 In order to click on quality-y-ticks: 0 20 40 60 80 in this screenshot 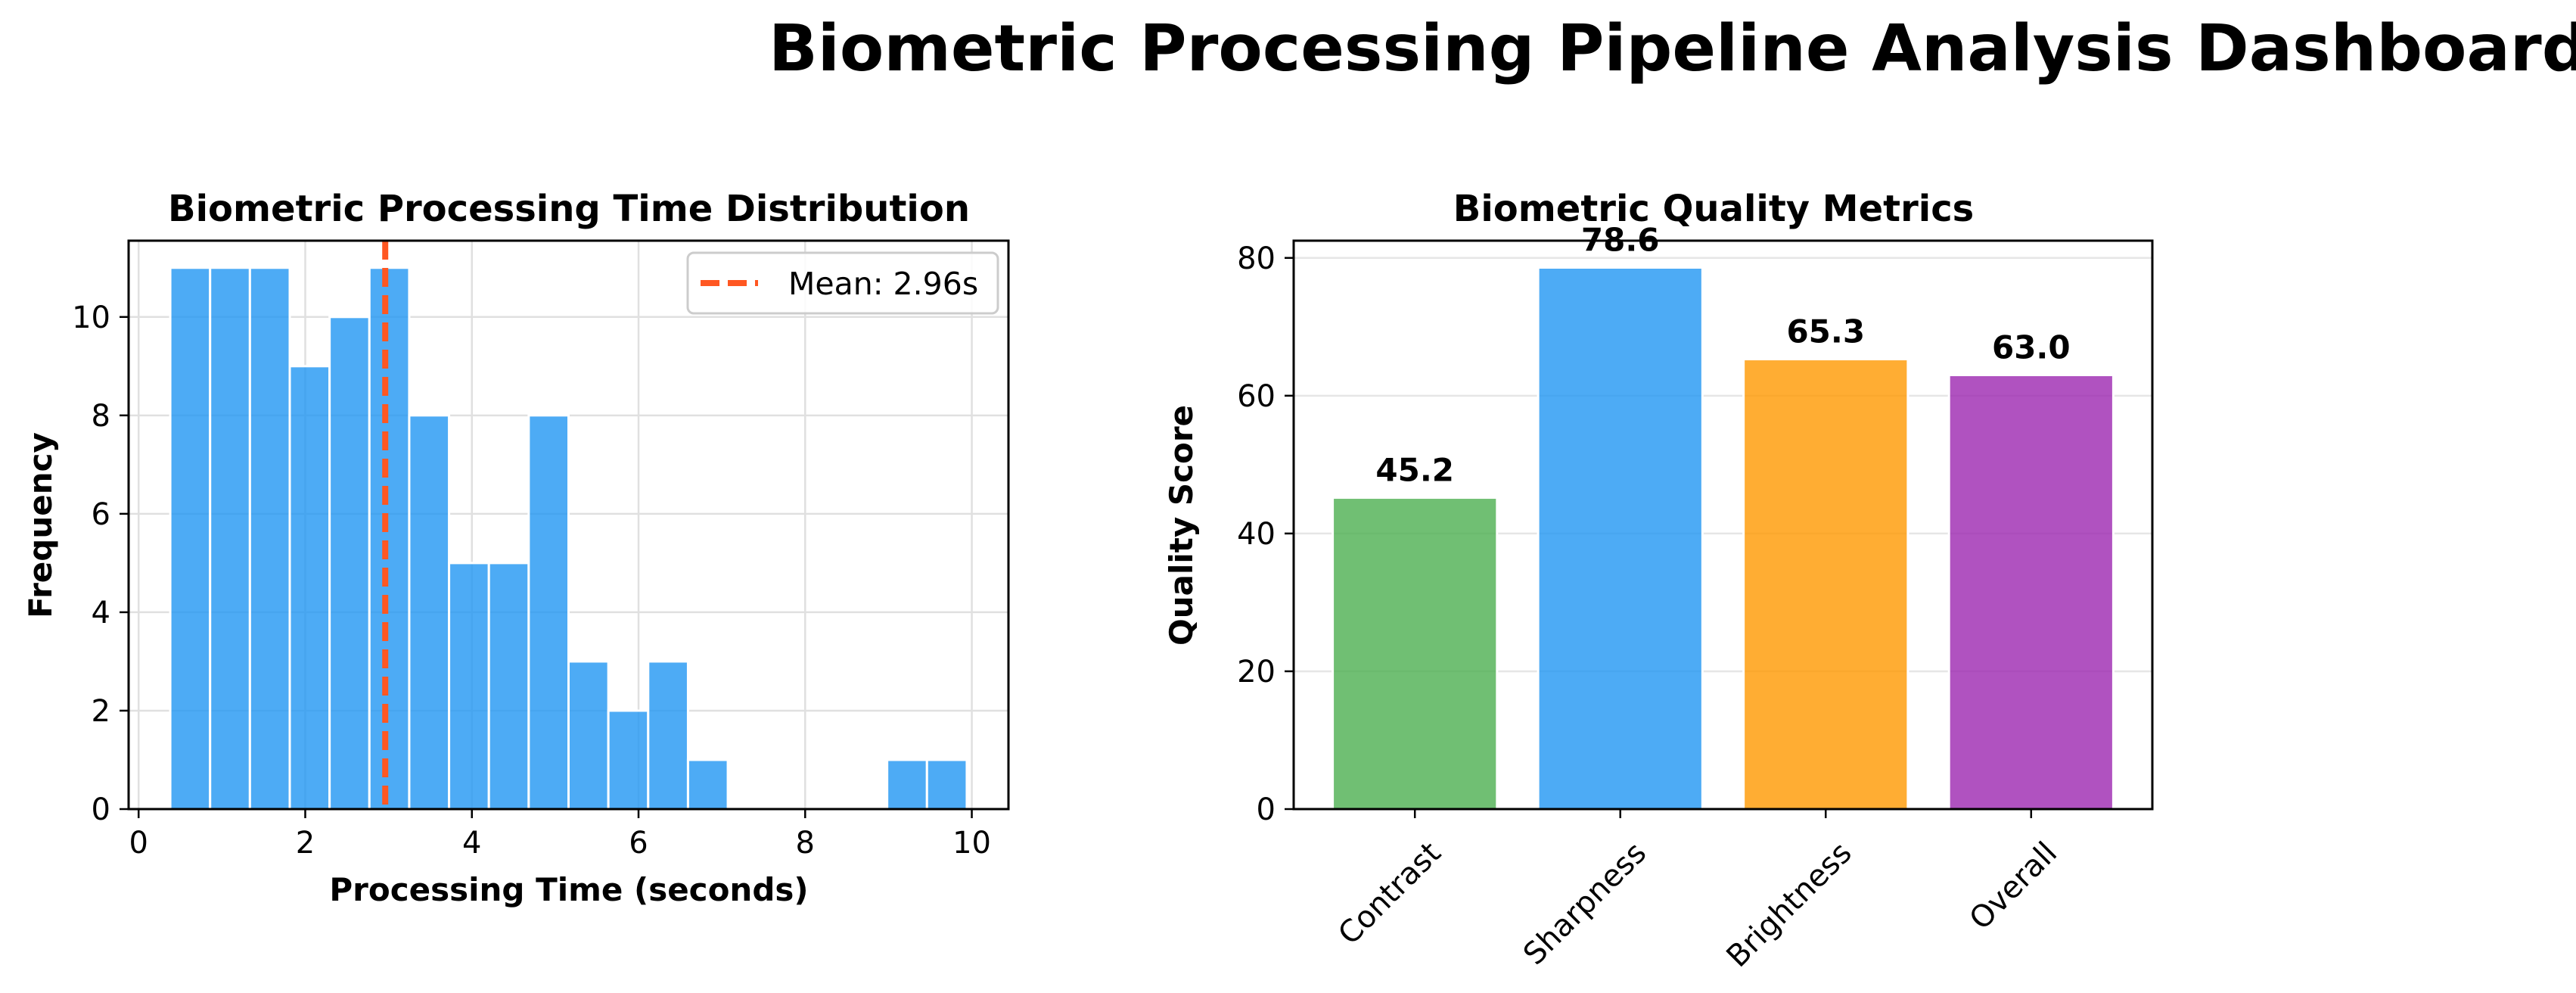, I will do `click(1265, 534)`.